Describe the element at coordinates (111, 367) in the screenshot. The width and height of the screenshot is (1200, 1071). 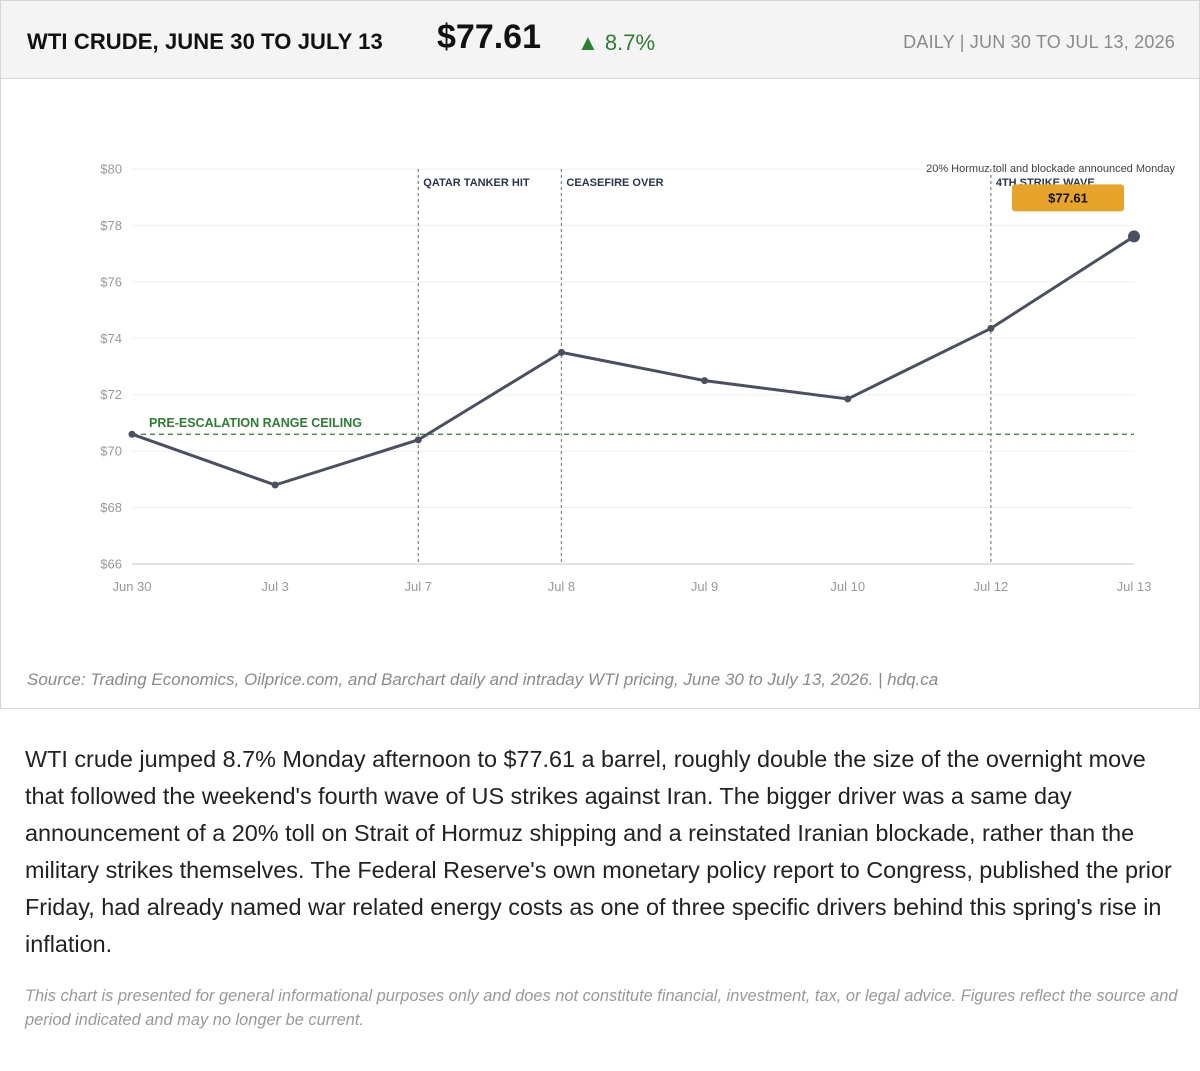
I see `y-axis-ticks: $66 $68 $70 $72 $74 $76 $78 $80` at that location.